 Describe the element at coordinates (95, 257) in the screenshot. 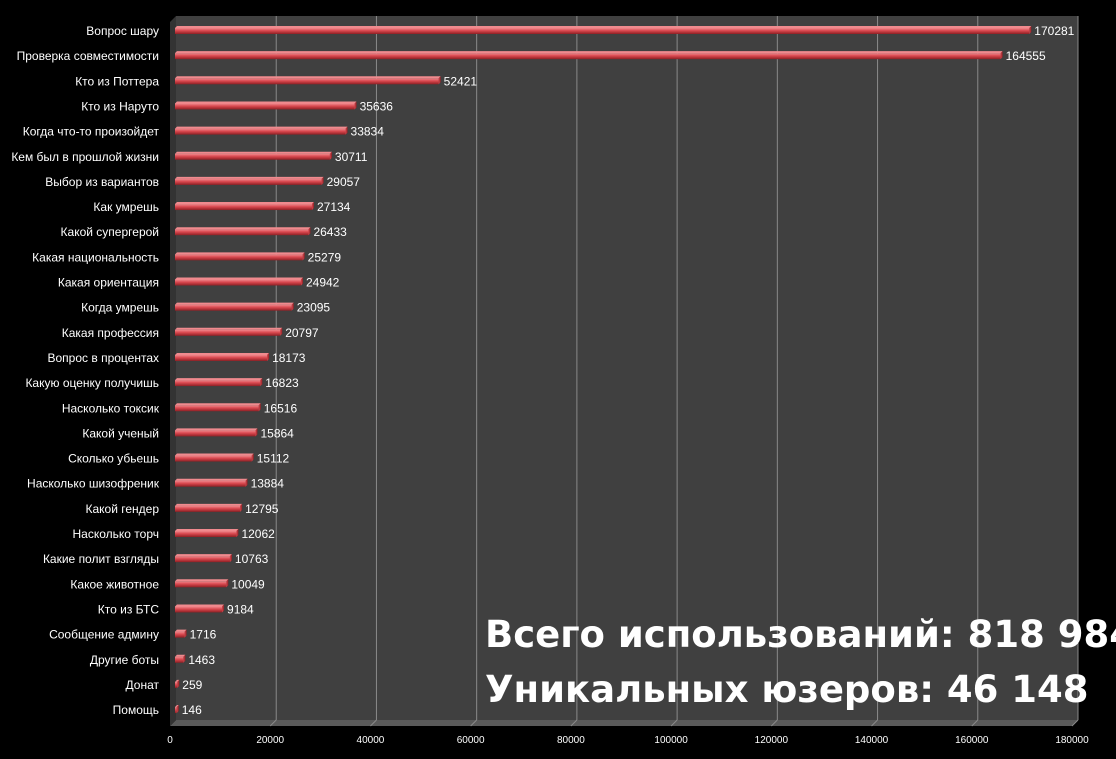

I see `category-label-9: Какая национальность` at that location.